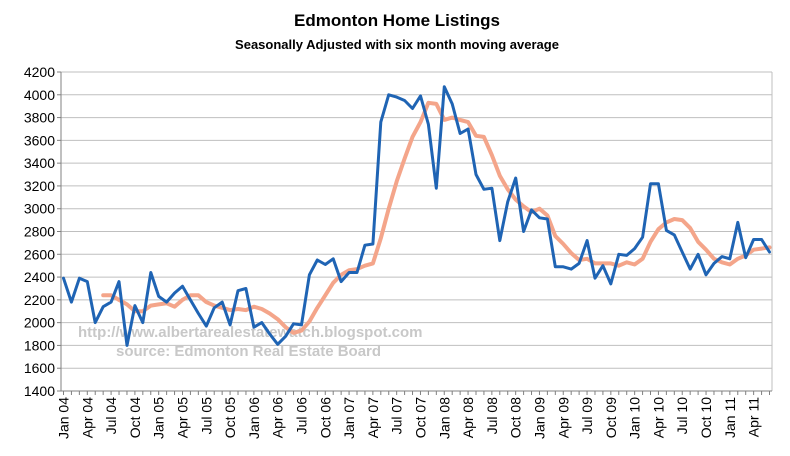 The image size is (790, 456). Describe the element at coordinates (516, 417) in the screenshot. I see `x-tick-label: Oct 08` at that location.